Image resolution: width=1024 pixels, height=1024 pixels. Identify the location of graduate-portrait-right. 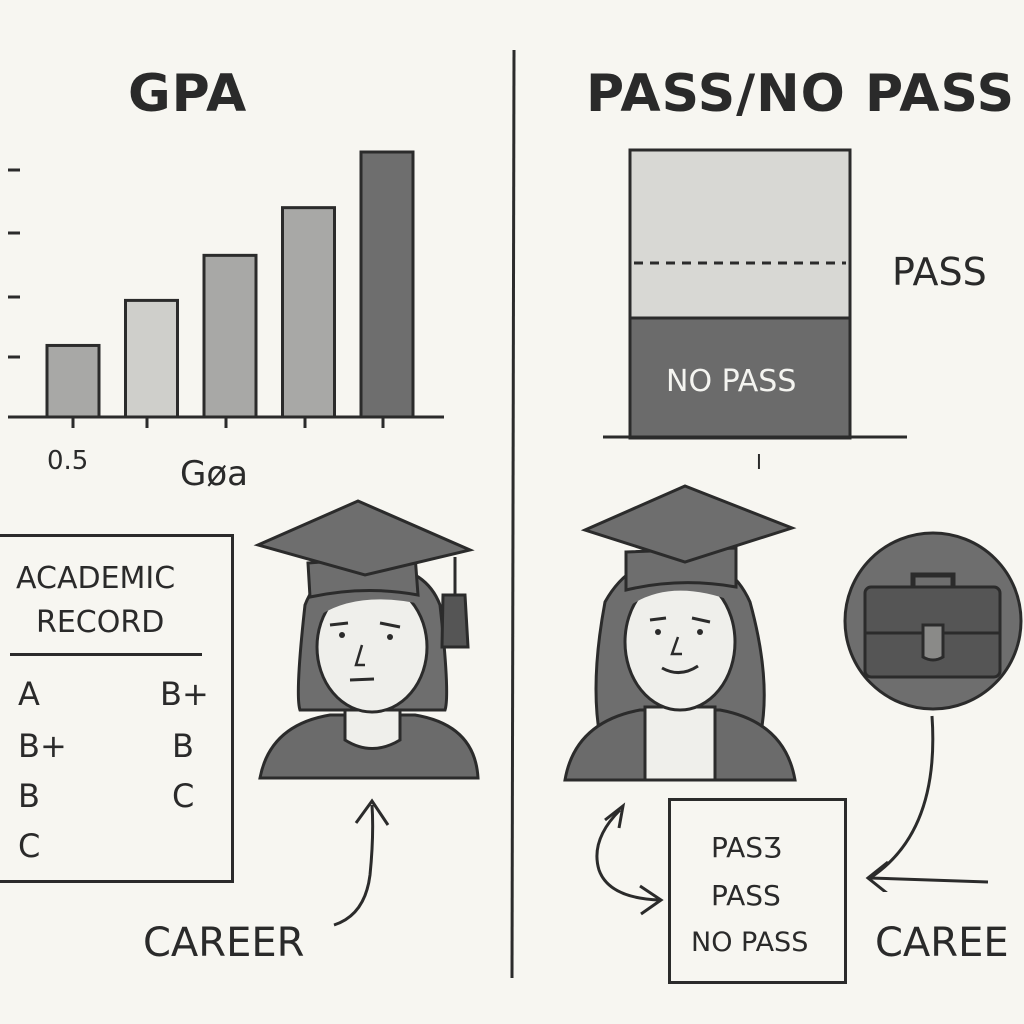
(680, 633).